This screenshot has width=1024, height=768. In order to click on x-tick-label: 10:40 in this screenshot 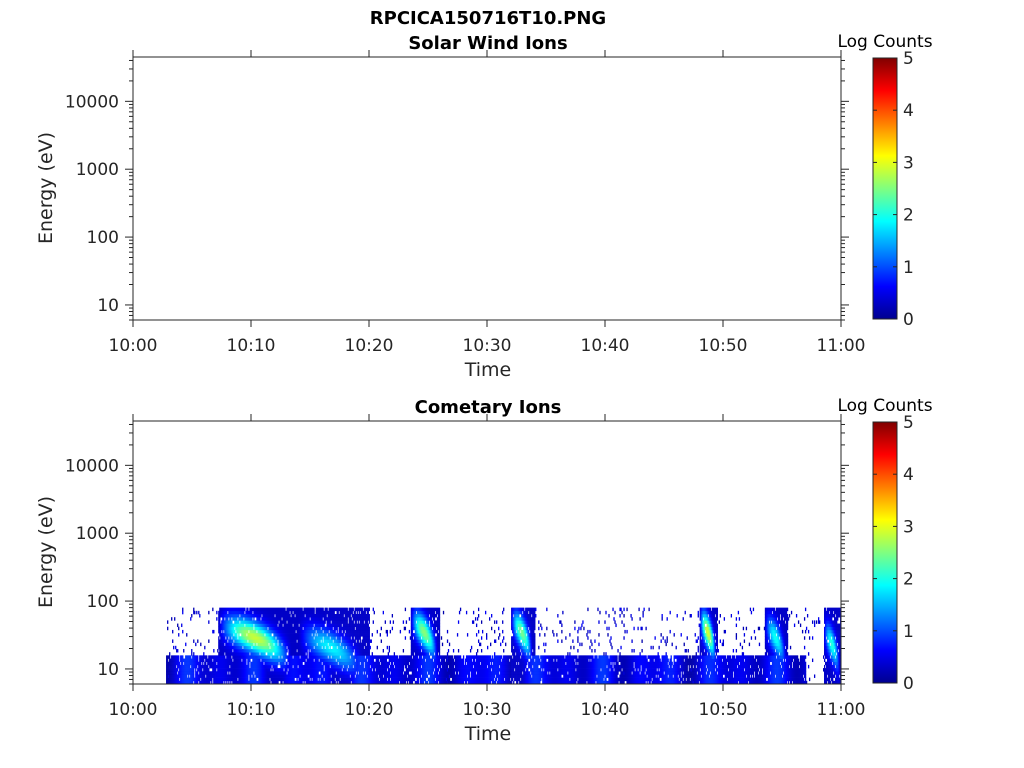, I will do `click(605, 346)`.